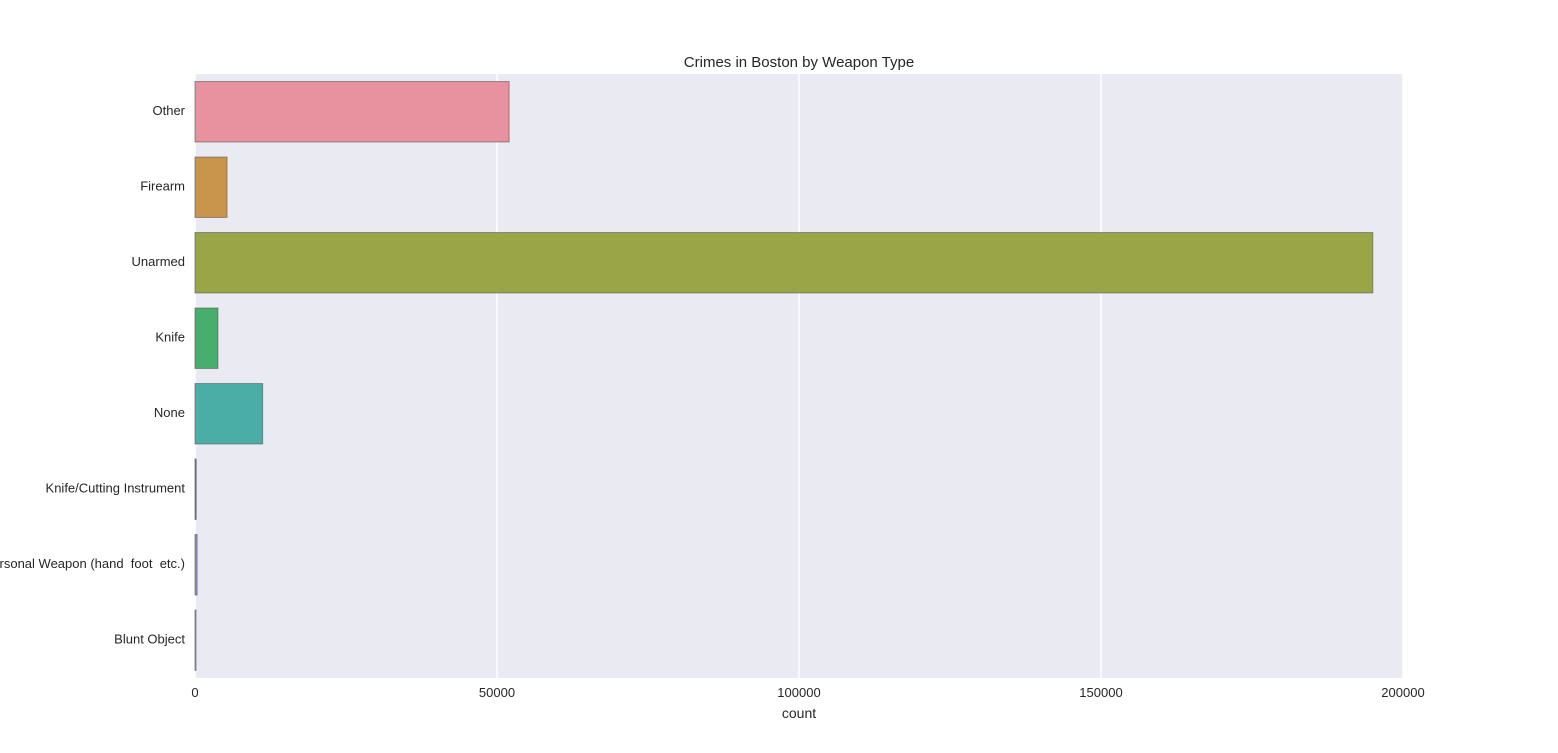  Describe the element at coordinates (799, 62) in the screenshot. I see `chart-title: Crimes in Boston by Weapon Type` at that location.